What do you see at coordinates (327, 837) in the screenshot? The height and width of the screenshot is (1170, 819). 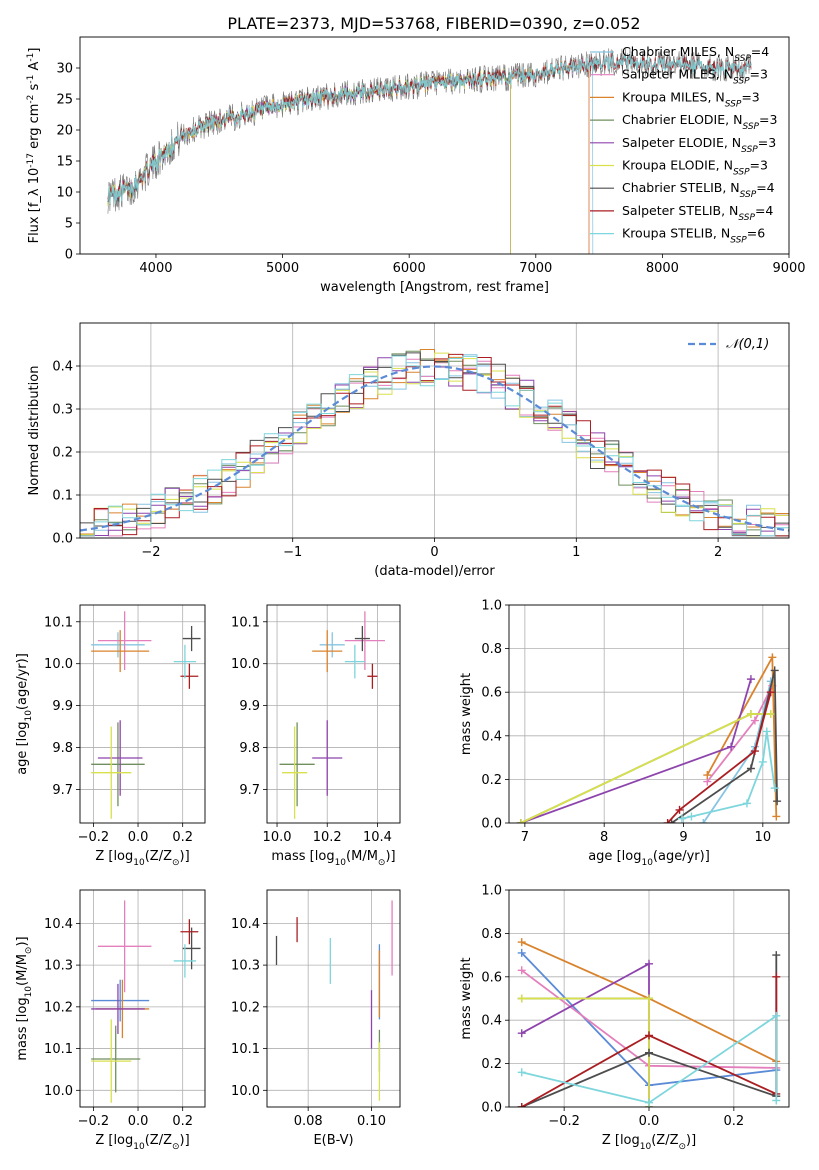 I see `x-tick-label: 10.2` at bounding box center [327, 837].